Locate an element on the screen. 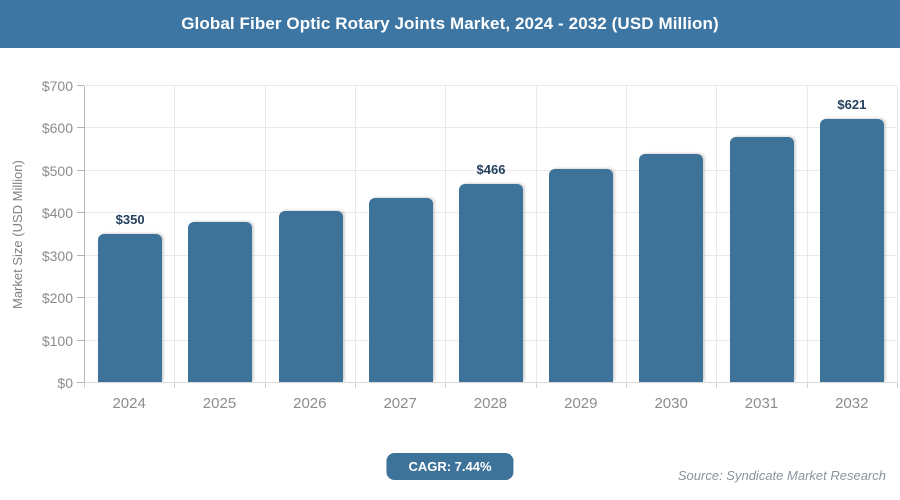 This screenshot has width=900, height=500. y-tick-label: $400 is located at coordinates (57, 213).